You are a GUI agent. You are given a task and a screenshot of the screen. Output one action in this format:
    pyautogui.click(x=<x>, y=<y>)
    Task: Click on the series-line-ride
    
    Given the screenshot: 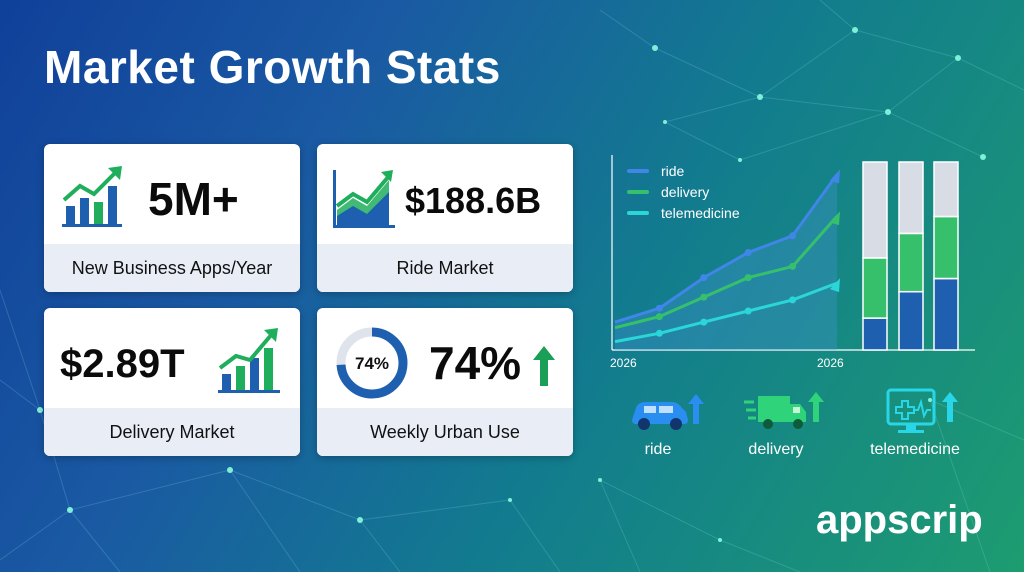 What is the action you would take?
    pyautogui.click(x=726, y=248)
    